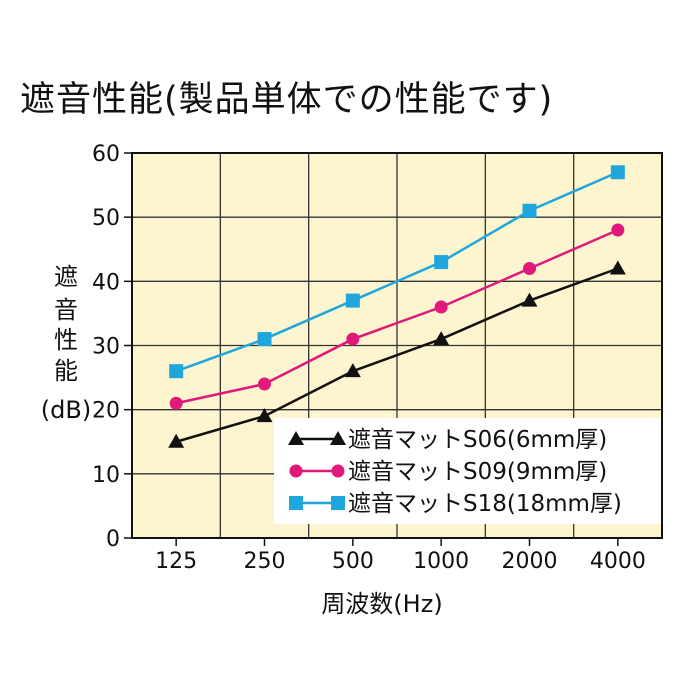 The image size is (700, 700). Describe the element at coordinates (353, 561) in the screenshot. I see `x-tick-label: 500` at that location.